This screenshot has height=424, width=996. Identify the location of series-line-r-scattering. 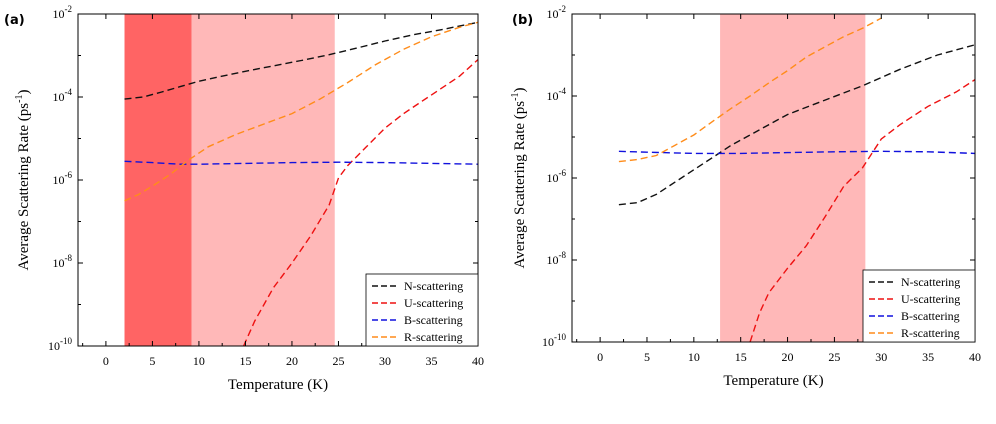
(750, 90).